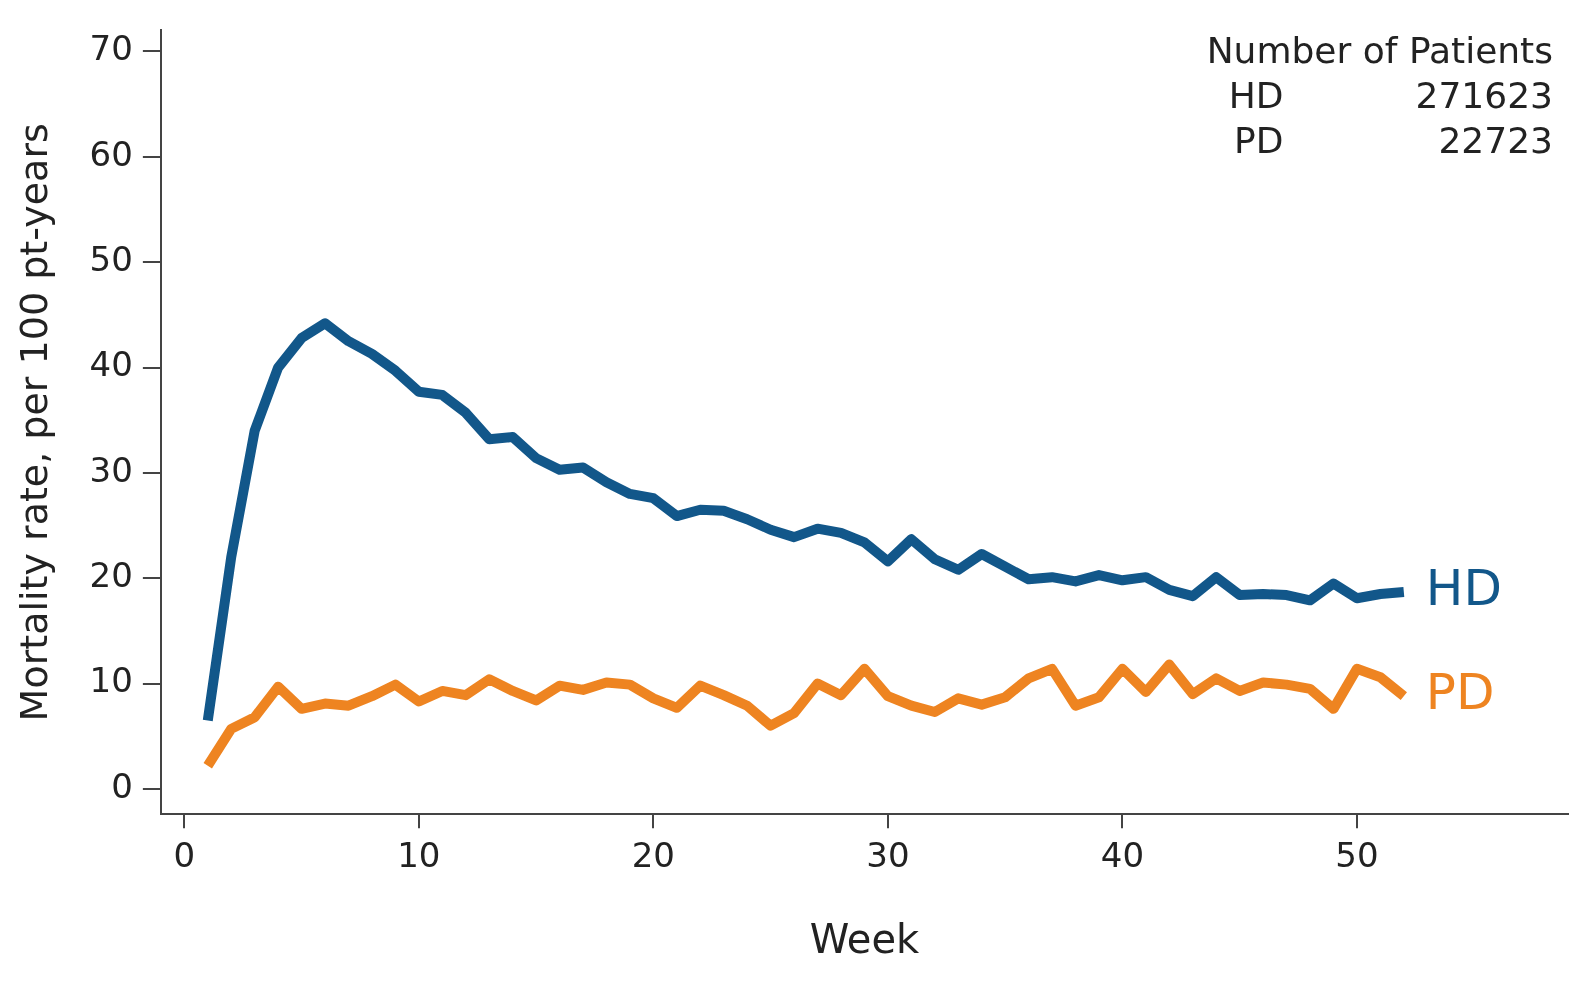 The height and width of the screenshot is (981, 1593). What do you see at coordinates (111, 153) in the screenshot?
I see `y-tick-label: 60` at bounding box center [111, 153].